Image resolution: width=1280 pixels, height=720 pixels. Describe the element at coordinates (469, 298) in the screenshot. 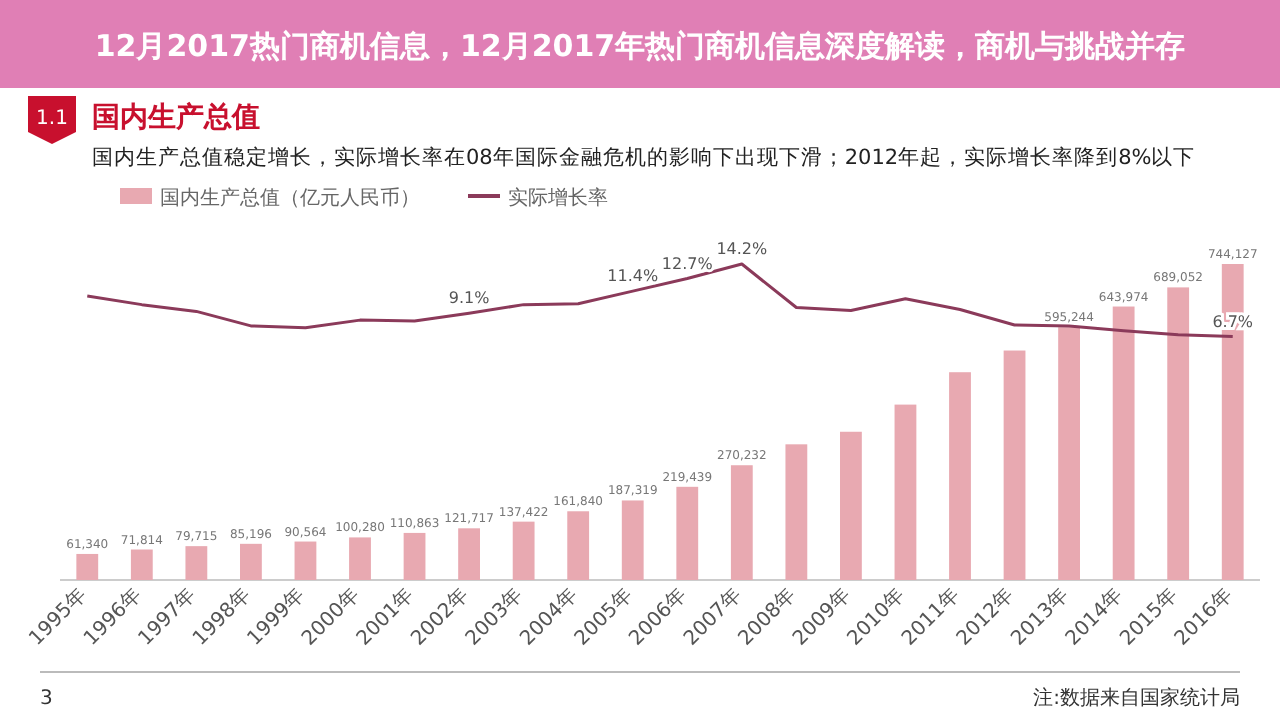

I see `data-label: 9.1%` at that location.